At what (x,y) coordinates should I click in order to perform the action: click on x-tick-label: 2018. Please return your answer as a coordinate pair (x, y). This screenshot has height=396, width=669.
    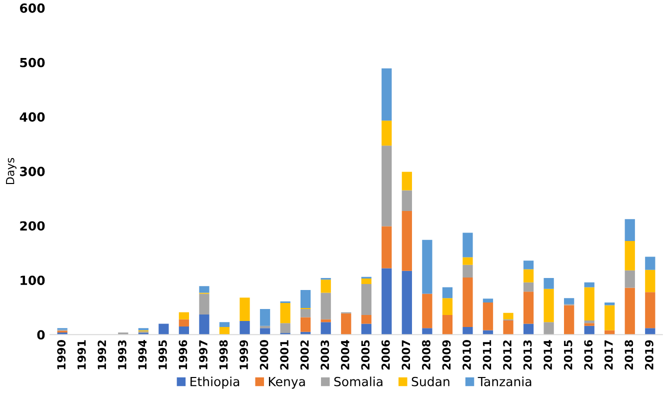
    Looking at the image, I should click on (629, 355).